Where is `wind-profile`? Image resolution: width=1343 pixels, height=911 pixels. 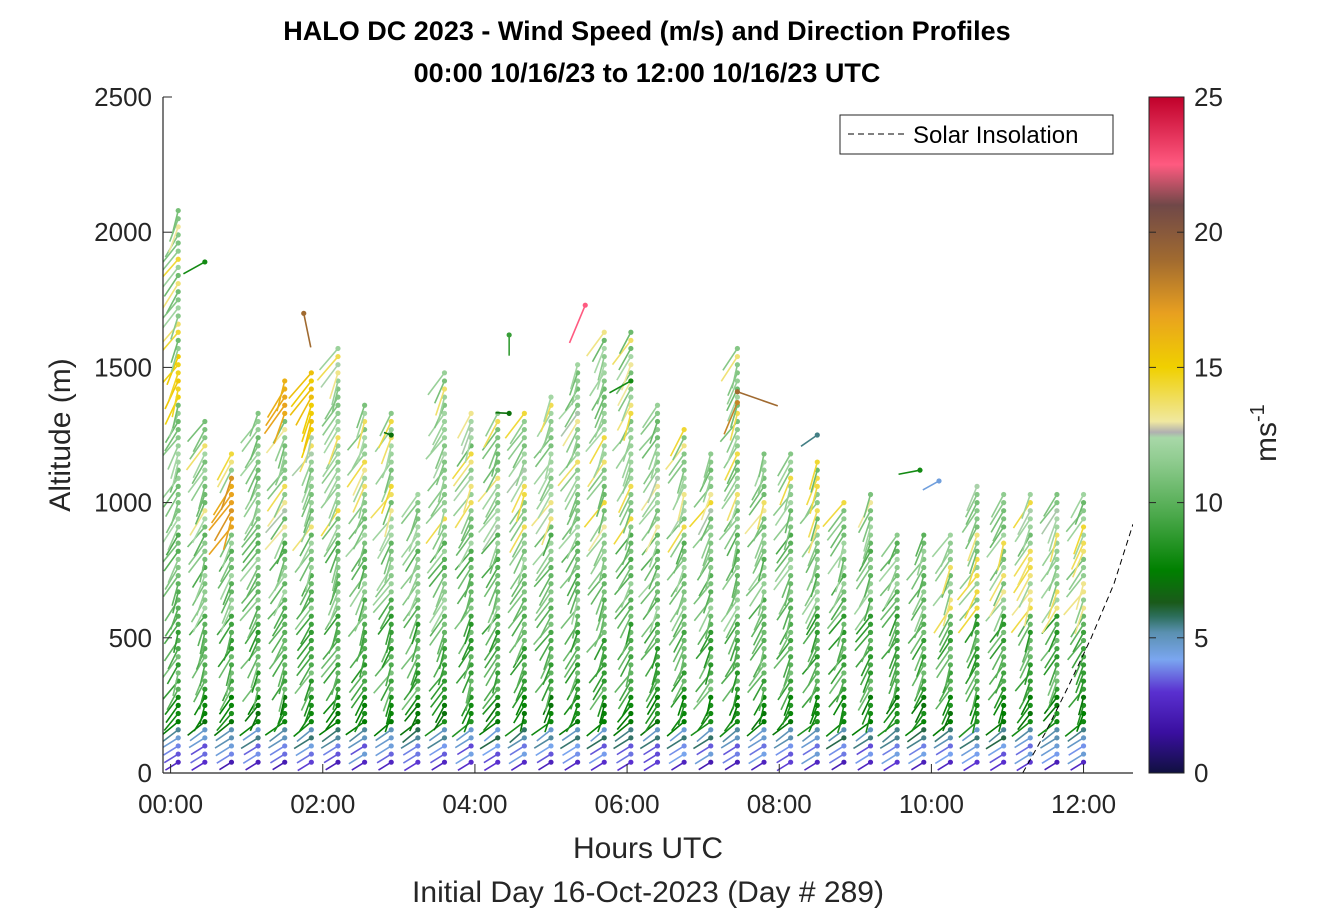
wind-profile is located at coordinates (328, 558).